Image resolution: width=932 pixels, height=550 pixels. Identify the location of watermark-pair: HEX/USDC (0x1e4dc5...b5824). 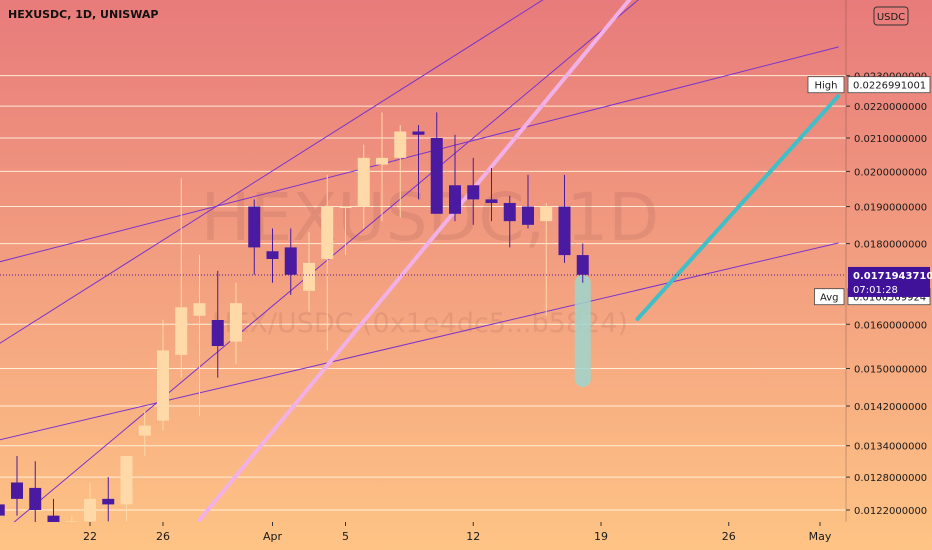
(420, 323).